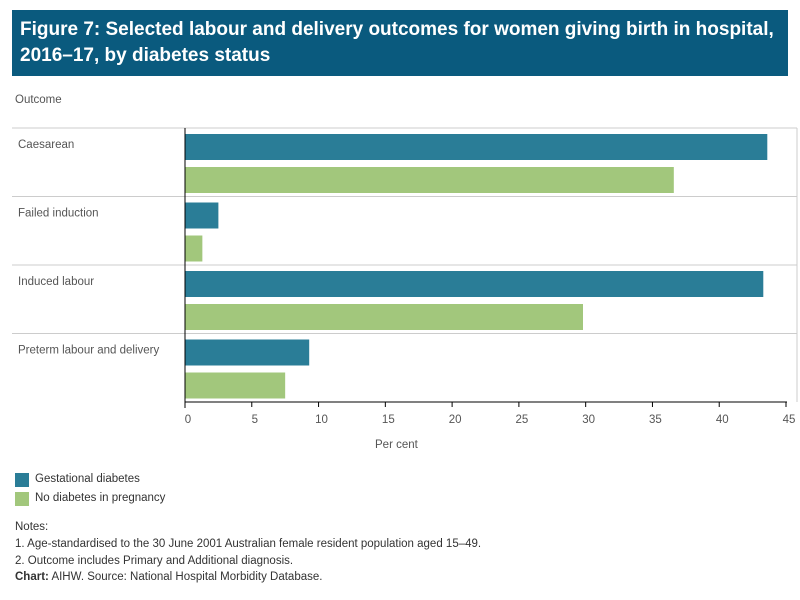  What do you see at coordinates (87, 479) in the screenshot?
I see `legend-label-gestational: Gestational diabetes` at bounding box center [87, 479].